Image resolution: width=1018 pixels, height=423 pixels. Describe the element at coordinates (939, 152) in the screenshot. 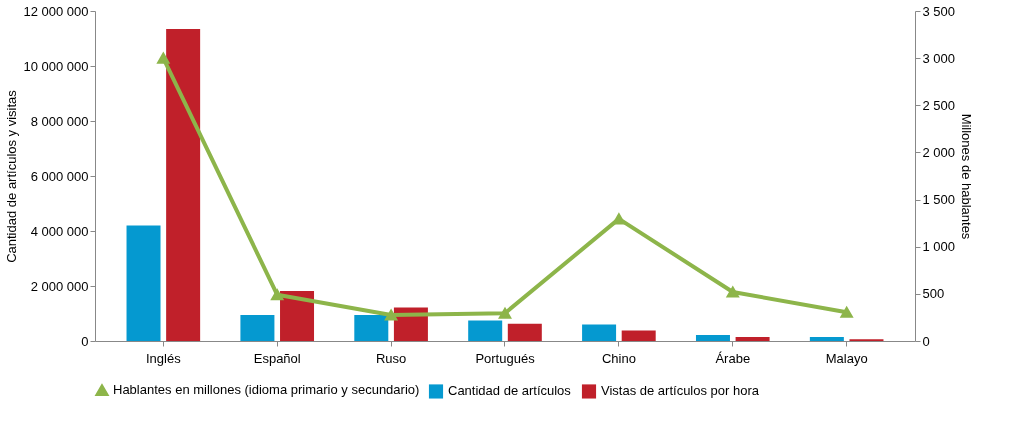

I see `y2-tick-label: 2 000` at that location.